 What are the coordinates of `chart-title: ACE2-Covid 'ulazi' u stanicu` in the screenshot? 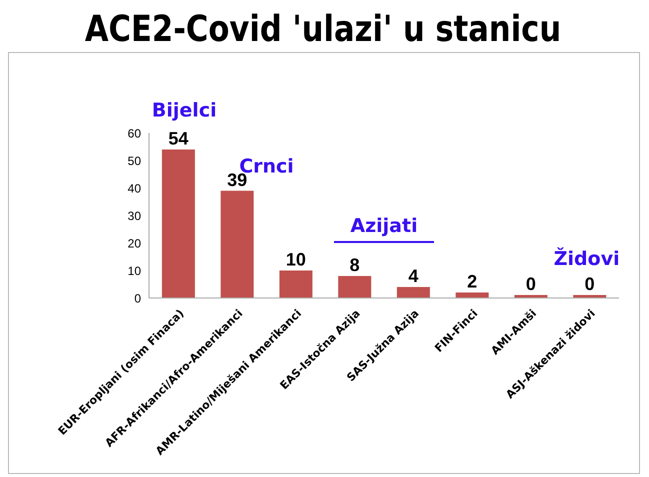 It's located at (323, 30).